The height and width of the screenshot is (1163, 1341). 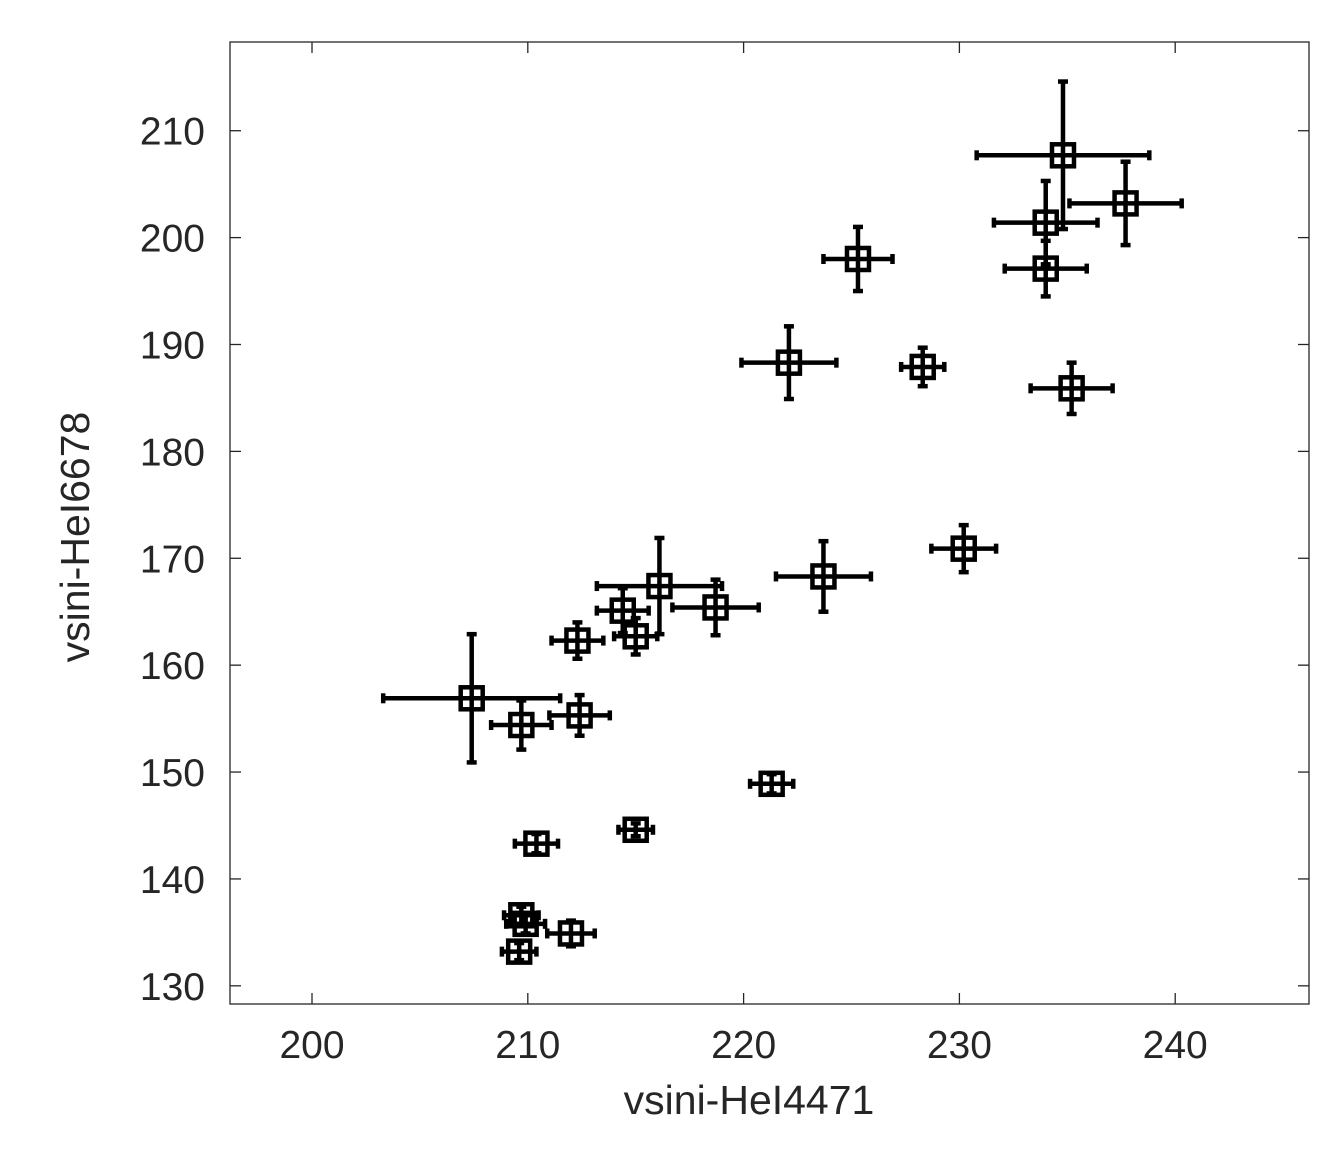 I want to click on x-tick-label: 220, so click(x=743, y=1045).